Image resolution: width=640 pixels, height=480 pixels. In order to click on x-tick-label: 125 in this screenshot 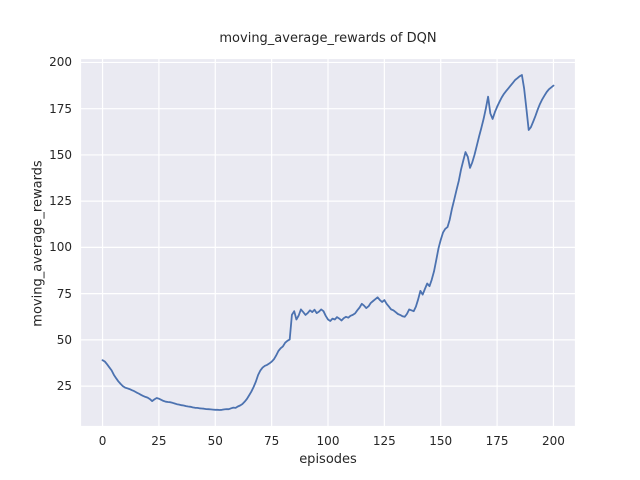, I will do `click(384, 441)`.